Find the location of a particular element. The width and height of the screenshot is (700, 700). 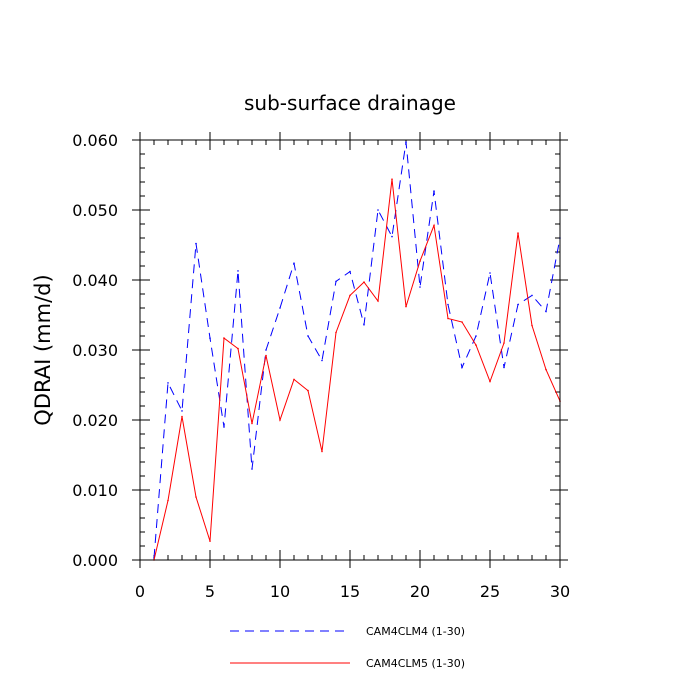

x-tick-label: 25 is located at coordinates (490, 591).